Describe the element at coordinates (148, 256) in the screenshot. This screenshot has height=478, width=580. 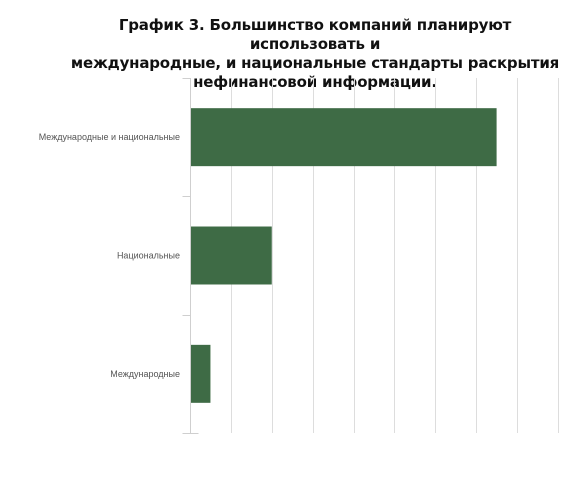
I see `category-label: Национальные` at that location.